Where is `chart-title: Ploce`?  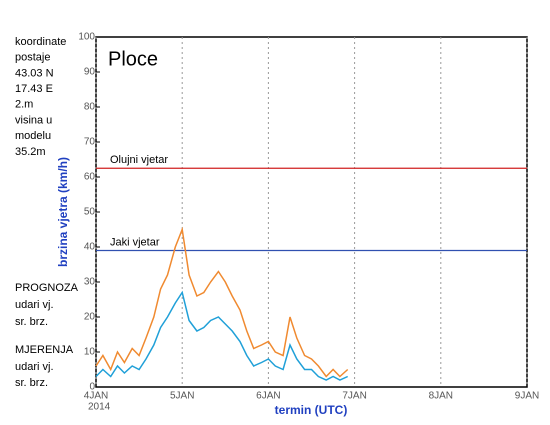 chart-title: Ploce is located at coordinates (133, 59).